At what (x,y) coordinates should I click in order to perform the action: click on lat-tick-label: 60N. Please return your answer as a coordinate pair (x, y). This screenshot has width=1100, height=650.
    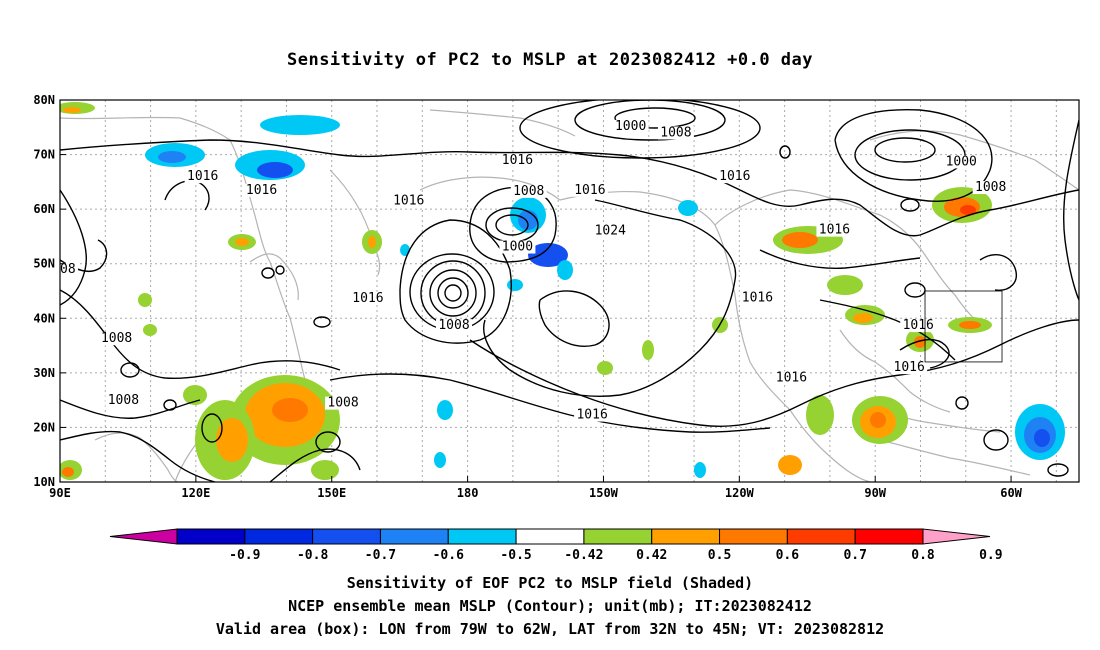
    Looking at the image, I should click on (44, 209).